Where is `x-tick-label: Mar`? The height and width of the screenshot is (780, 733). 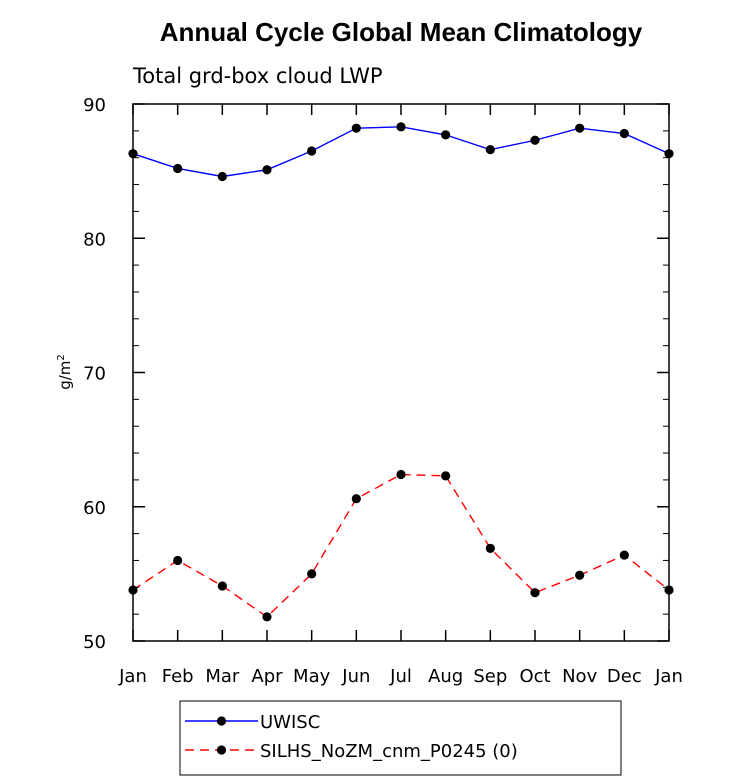 x-tick-label: Mar is located at coordinates (222, 676).